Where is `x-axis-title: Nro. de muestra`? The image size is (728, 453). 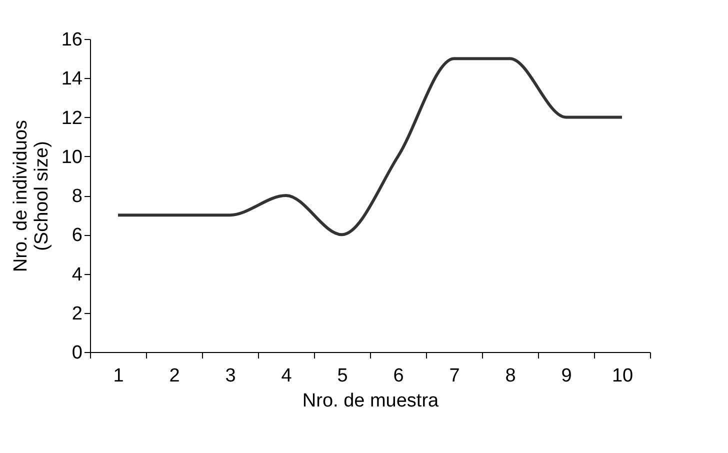
x-axis-title: Nro. de muestra is located at coordinates (371, 401).